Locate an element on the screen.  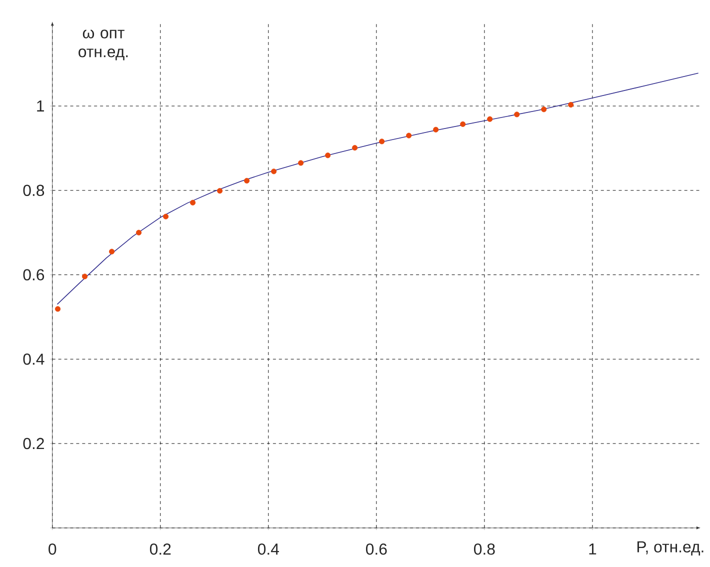
x-tick-label: 0.6 is located at coordinates (376, 549).